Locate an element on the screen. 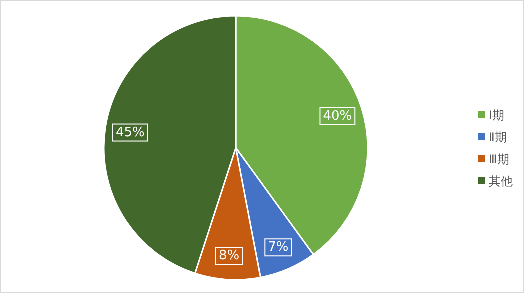 This screenshot has height=293, width=524. legend-label: Ⅰ期 is located at coordinates (497, 115).